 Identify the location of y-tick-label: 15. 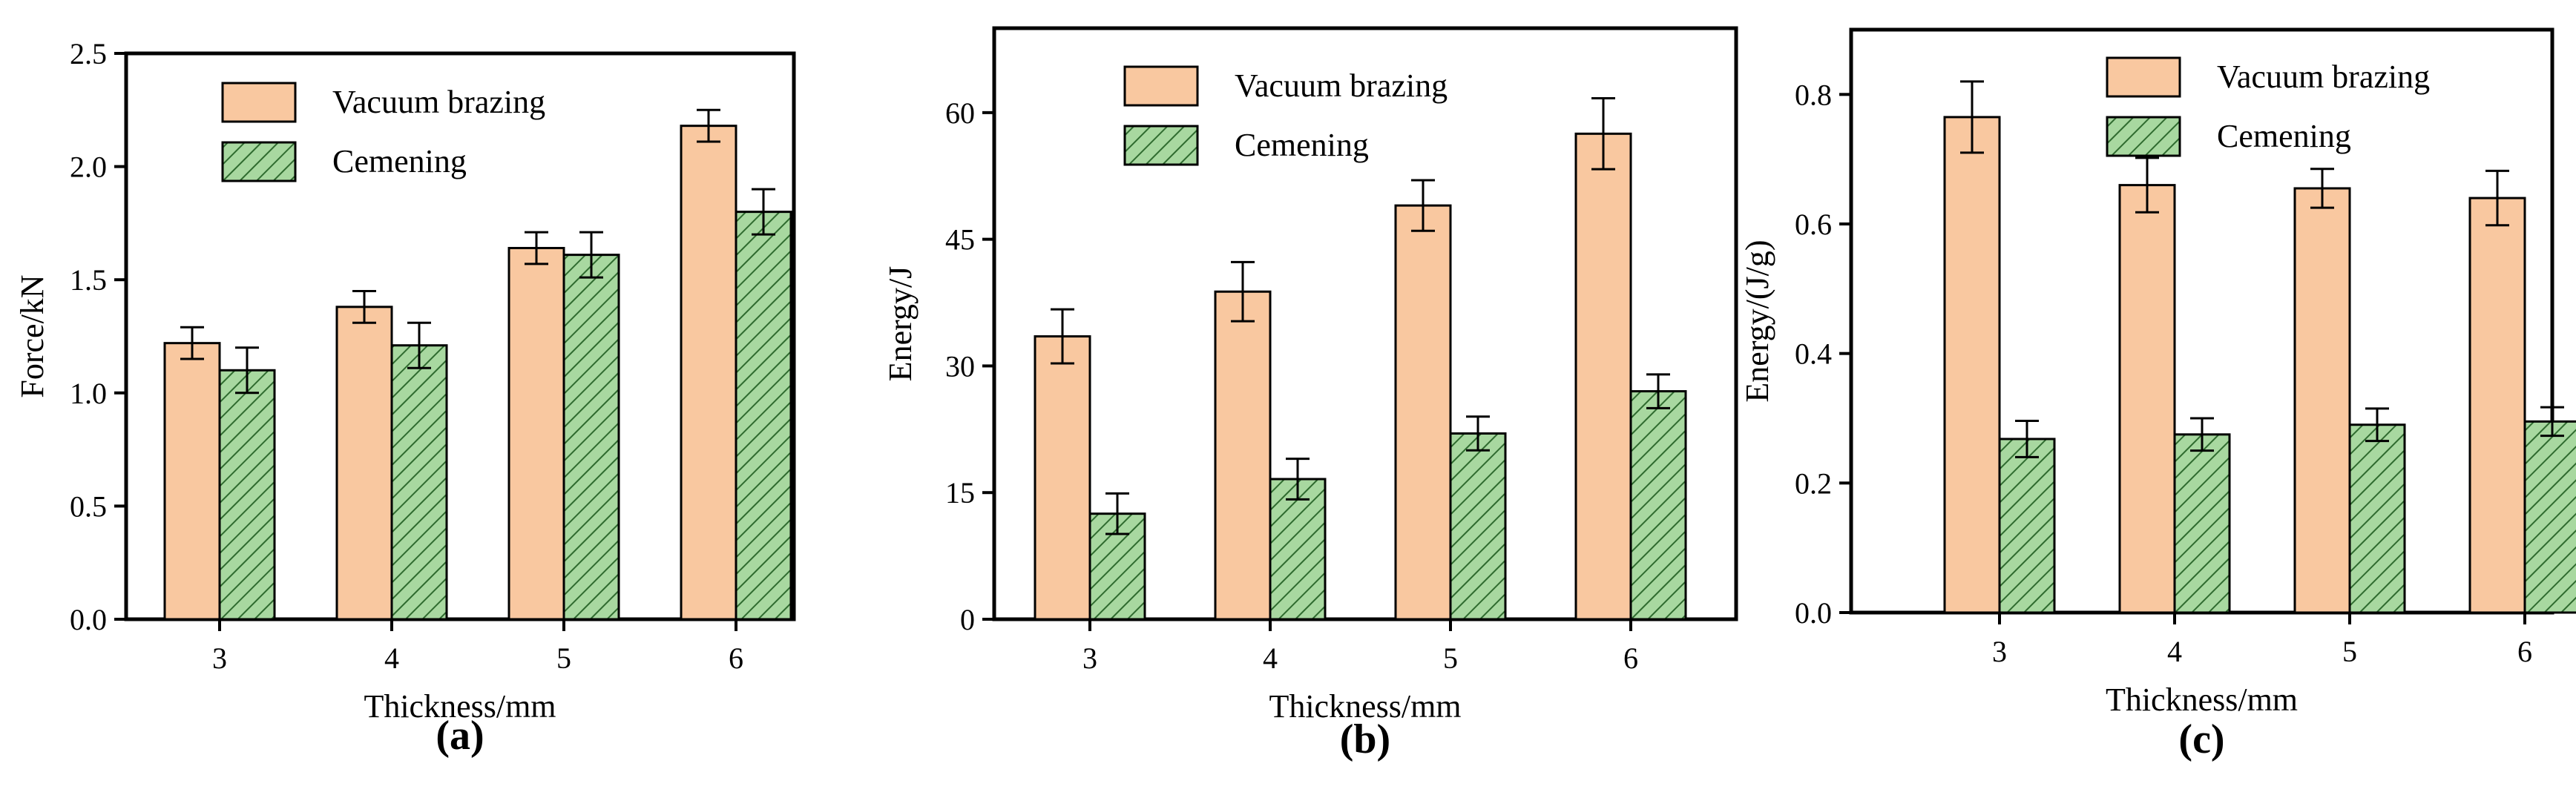
(960, 492).